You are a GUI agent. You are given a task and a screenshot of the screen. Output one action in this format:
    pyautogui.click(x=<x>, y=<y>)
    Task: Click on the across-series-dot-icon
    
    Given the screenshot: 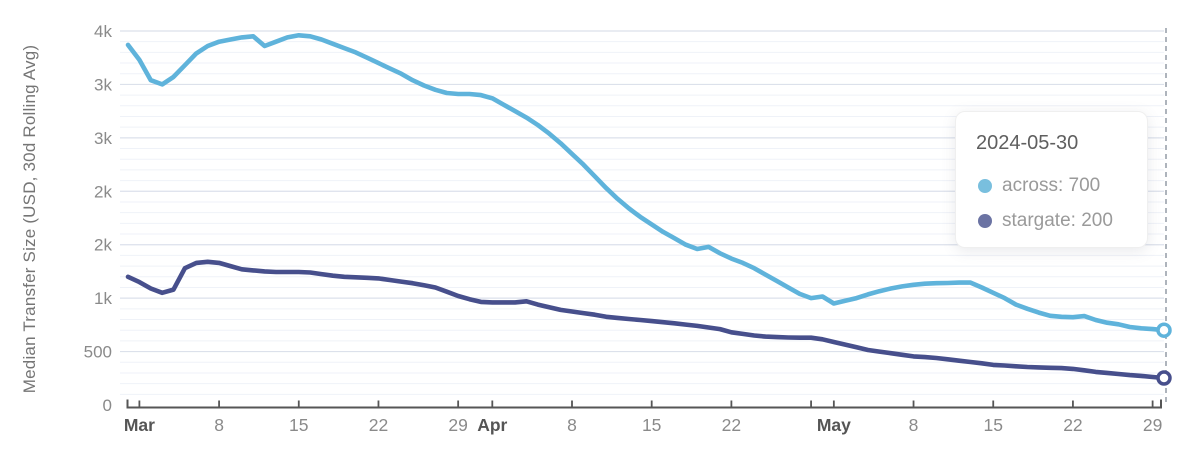 What is the action you would take?
    pyautogui.click(x=985, y=185)
    